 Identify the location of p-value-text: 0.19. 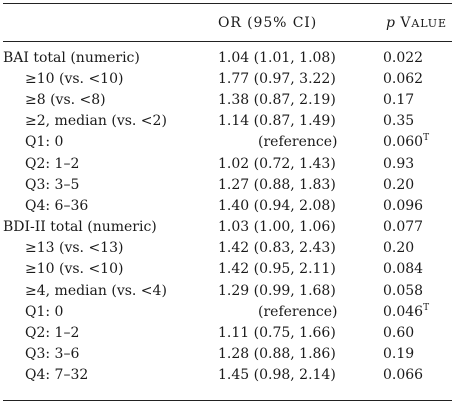
(399, 354).